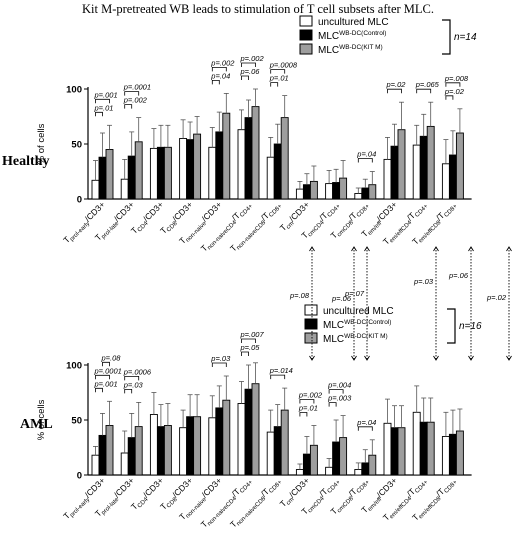 Image resolution: width=516 pixels, height=550 pixels. I want to click on comparison-pvalue: p=.07, so click(354, 293).